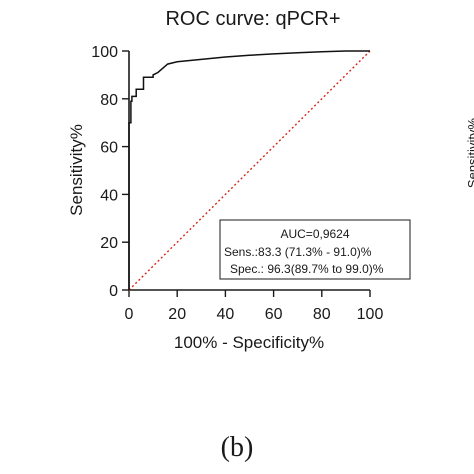  What do you see at coordinates (249, 342) in the screenshot?
I see `x-axis-label: 100% - Specificity%` at bounding box center [249, 342].